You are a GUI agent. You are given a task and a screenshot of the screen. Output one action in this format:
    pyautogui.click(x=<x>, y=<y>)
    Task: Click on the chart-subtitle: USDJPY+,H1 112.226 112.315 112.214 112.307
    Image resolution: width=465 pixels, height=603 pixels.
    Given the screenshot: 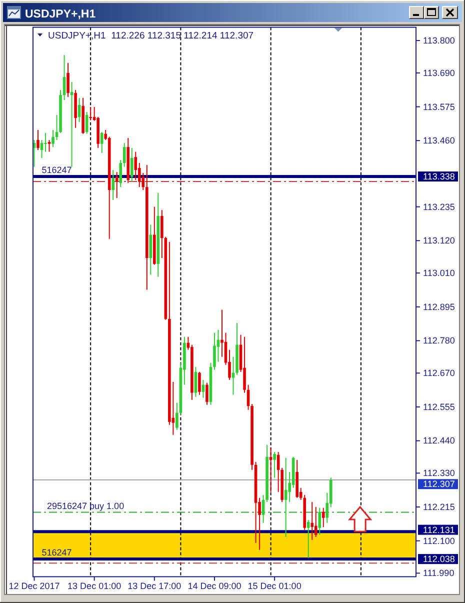 What is the action you would take?
    pyautogui.click(x=151, y=36)
    